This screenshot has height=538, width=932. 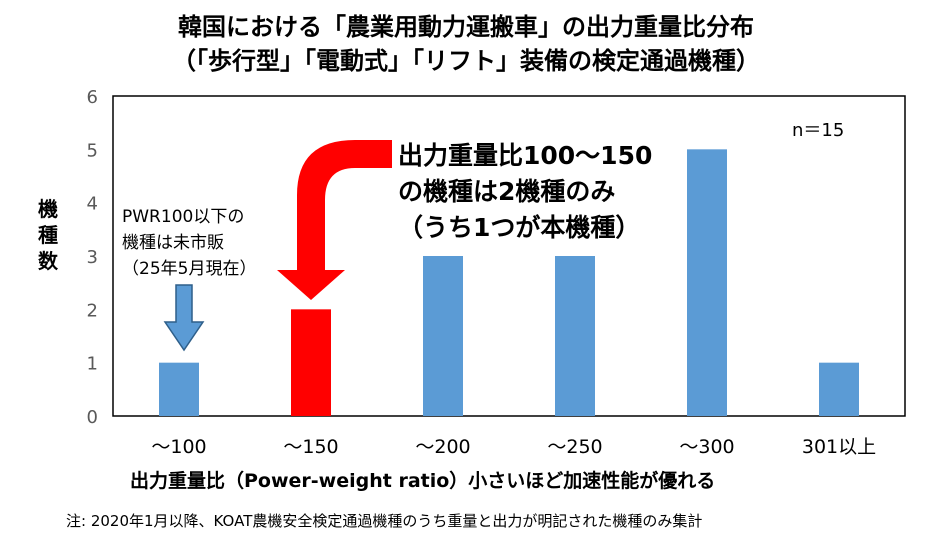 What do you see at coordinates (92, 204) in the screenshot?
I see `y-tick-label: 4` at bounding box center [92, 204].